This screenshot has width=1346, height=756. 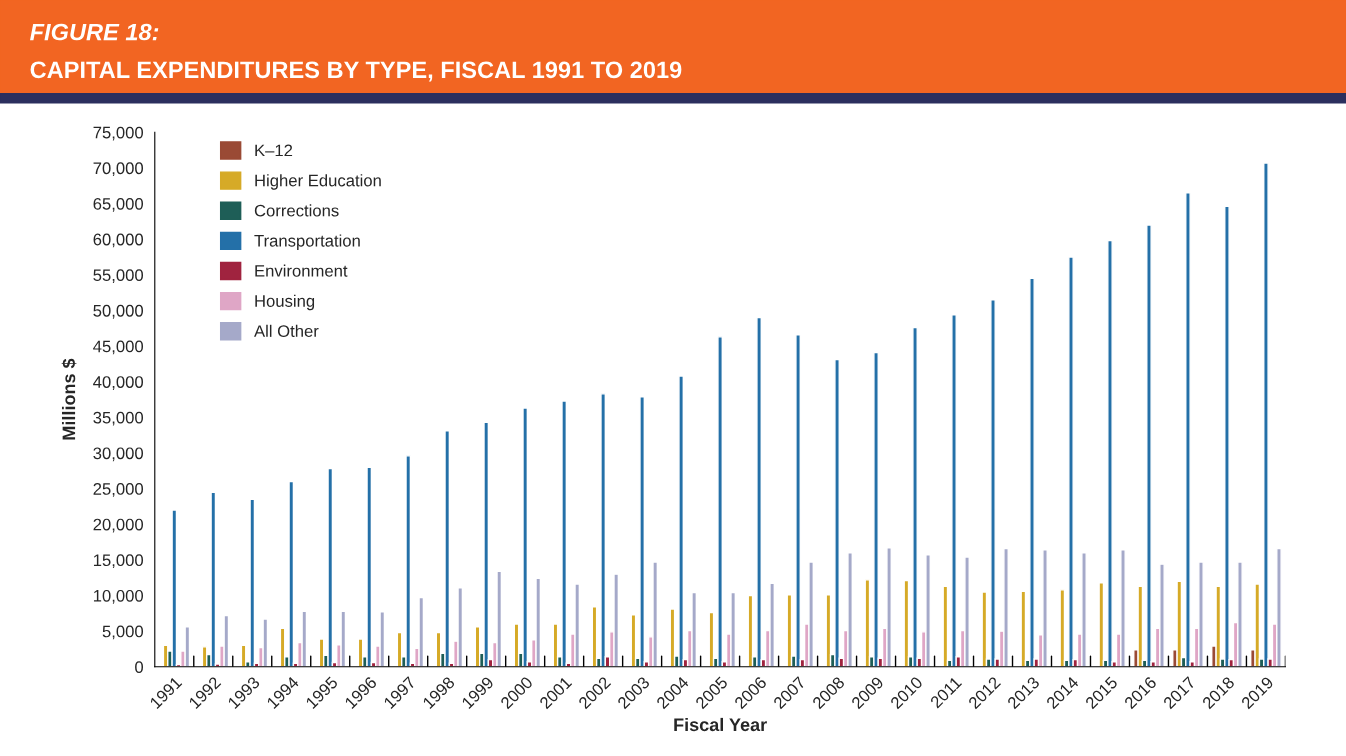 I want to click on y-tick-label: 5,000, so click(x=123, y=632).